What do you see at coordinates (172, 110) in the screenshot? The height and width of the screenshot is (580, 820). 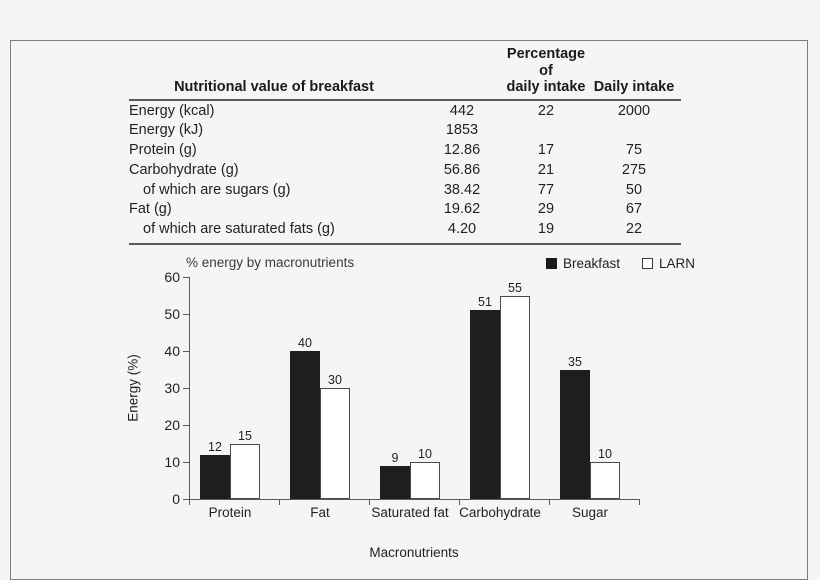 I see `cell-nutrient-name: Energy (kcal)` at bounding box center [172, 110].